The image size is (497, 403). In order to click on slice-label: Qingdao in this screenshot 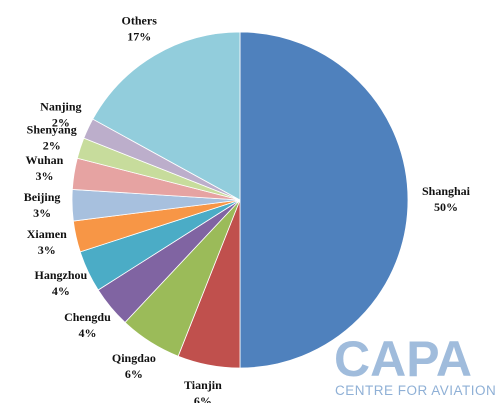, I will do `click(134, 358)`.